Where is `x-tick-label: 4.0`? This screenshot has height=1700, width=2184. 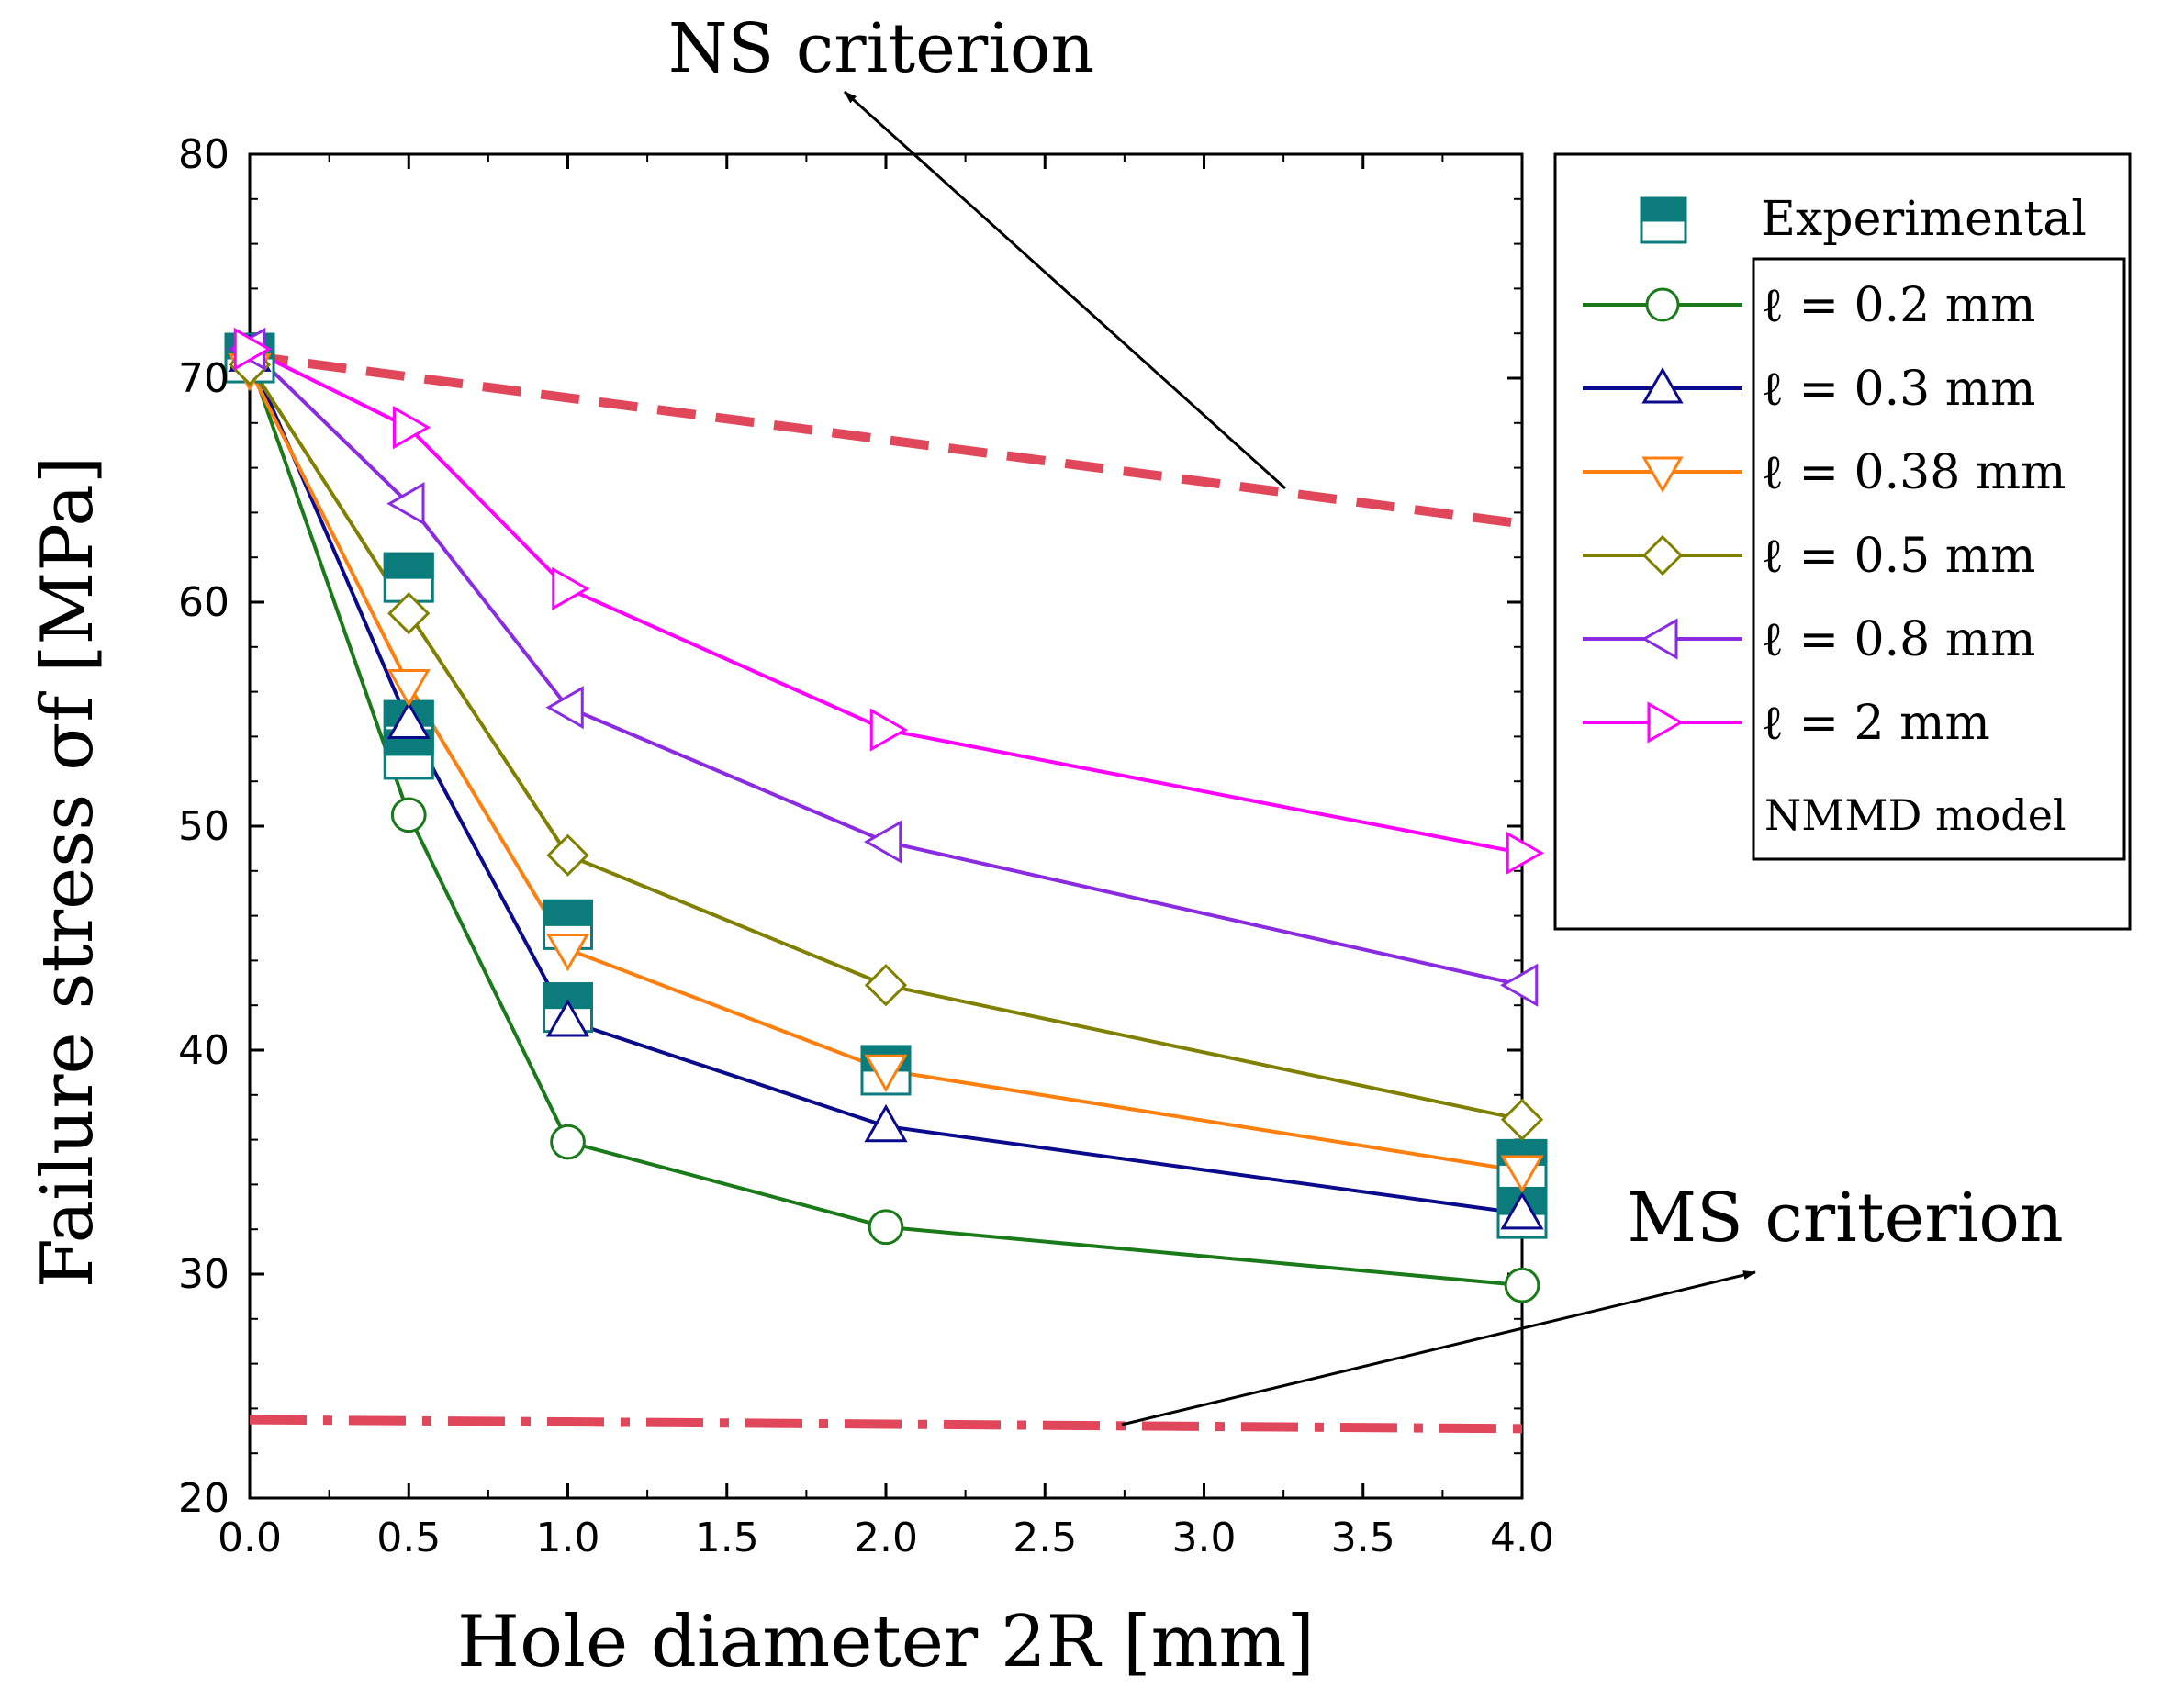 x-tick-label: 4.0 is located at coordinates (1522, 1538).